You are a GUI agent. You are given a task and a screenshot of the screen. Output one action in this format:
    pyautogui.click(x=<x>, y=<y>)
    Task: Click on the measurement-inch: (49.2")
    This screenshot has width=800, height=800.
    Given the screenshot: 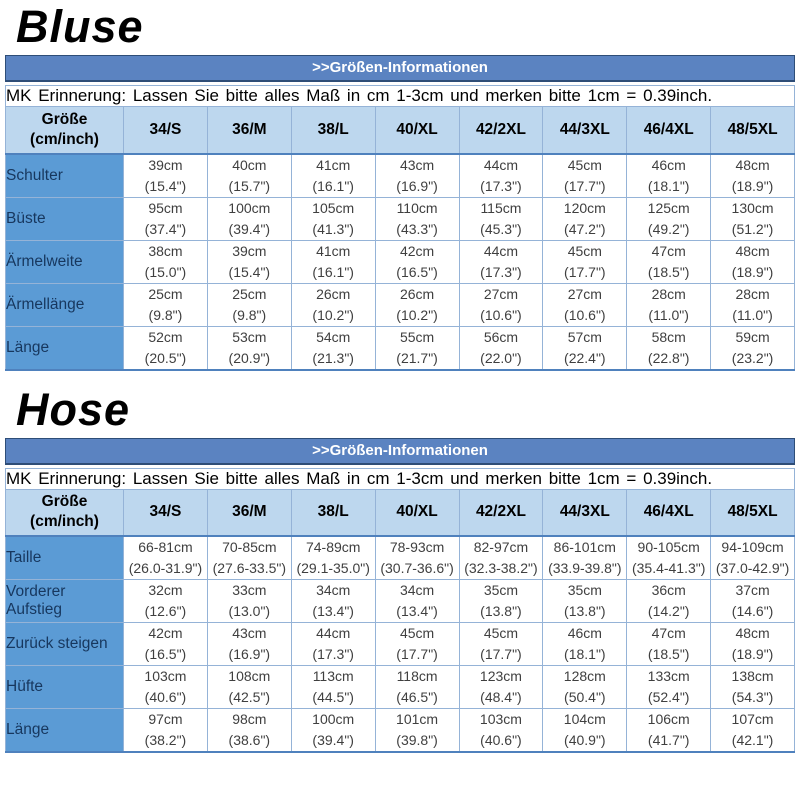 What is the action you would take?
    pyautogui.click(x=668, y=228)
    